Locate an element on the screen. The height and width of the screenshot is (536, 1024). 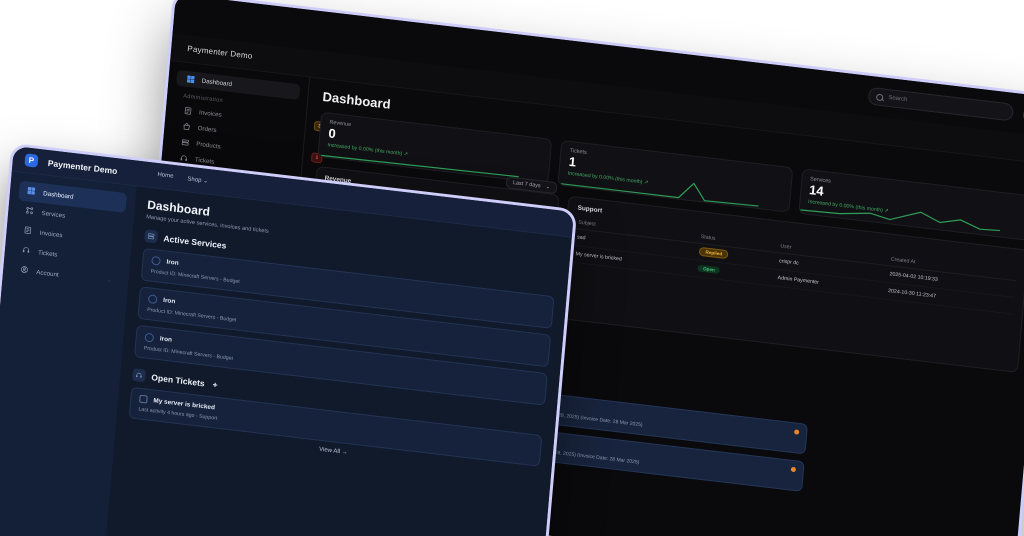
sidebar-item-label: Dashboard is located at coordinates (217, 82).